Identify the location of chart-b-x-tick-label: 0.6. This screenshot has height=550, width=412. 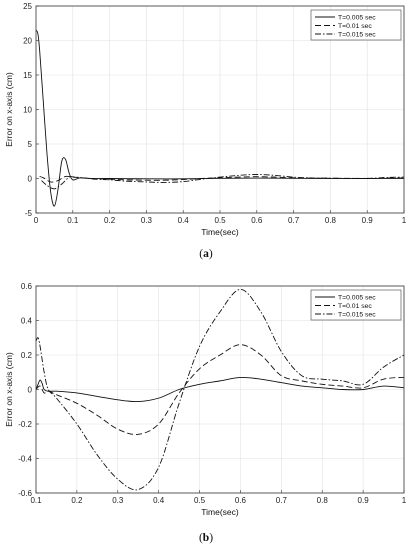
(241, 500).